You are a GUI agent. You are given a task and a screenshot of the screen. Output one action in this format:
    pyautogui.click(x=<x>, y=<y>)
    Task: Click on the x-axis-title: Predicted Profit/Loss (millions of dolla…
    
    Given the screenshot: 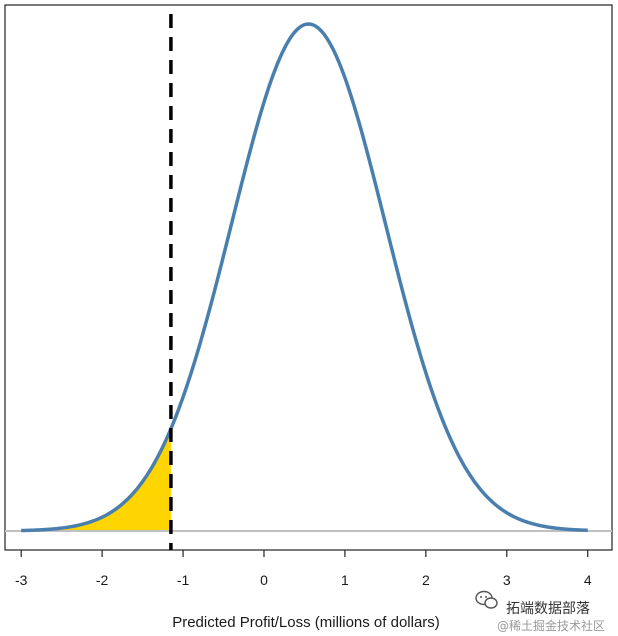 What is the action you would take?
    pyautogui.click(x=306, y=622)
    